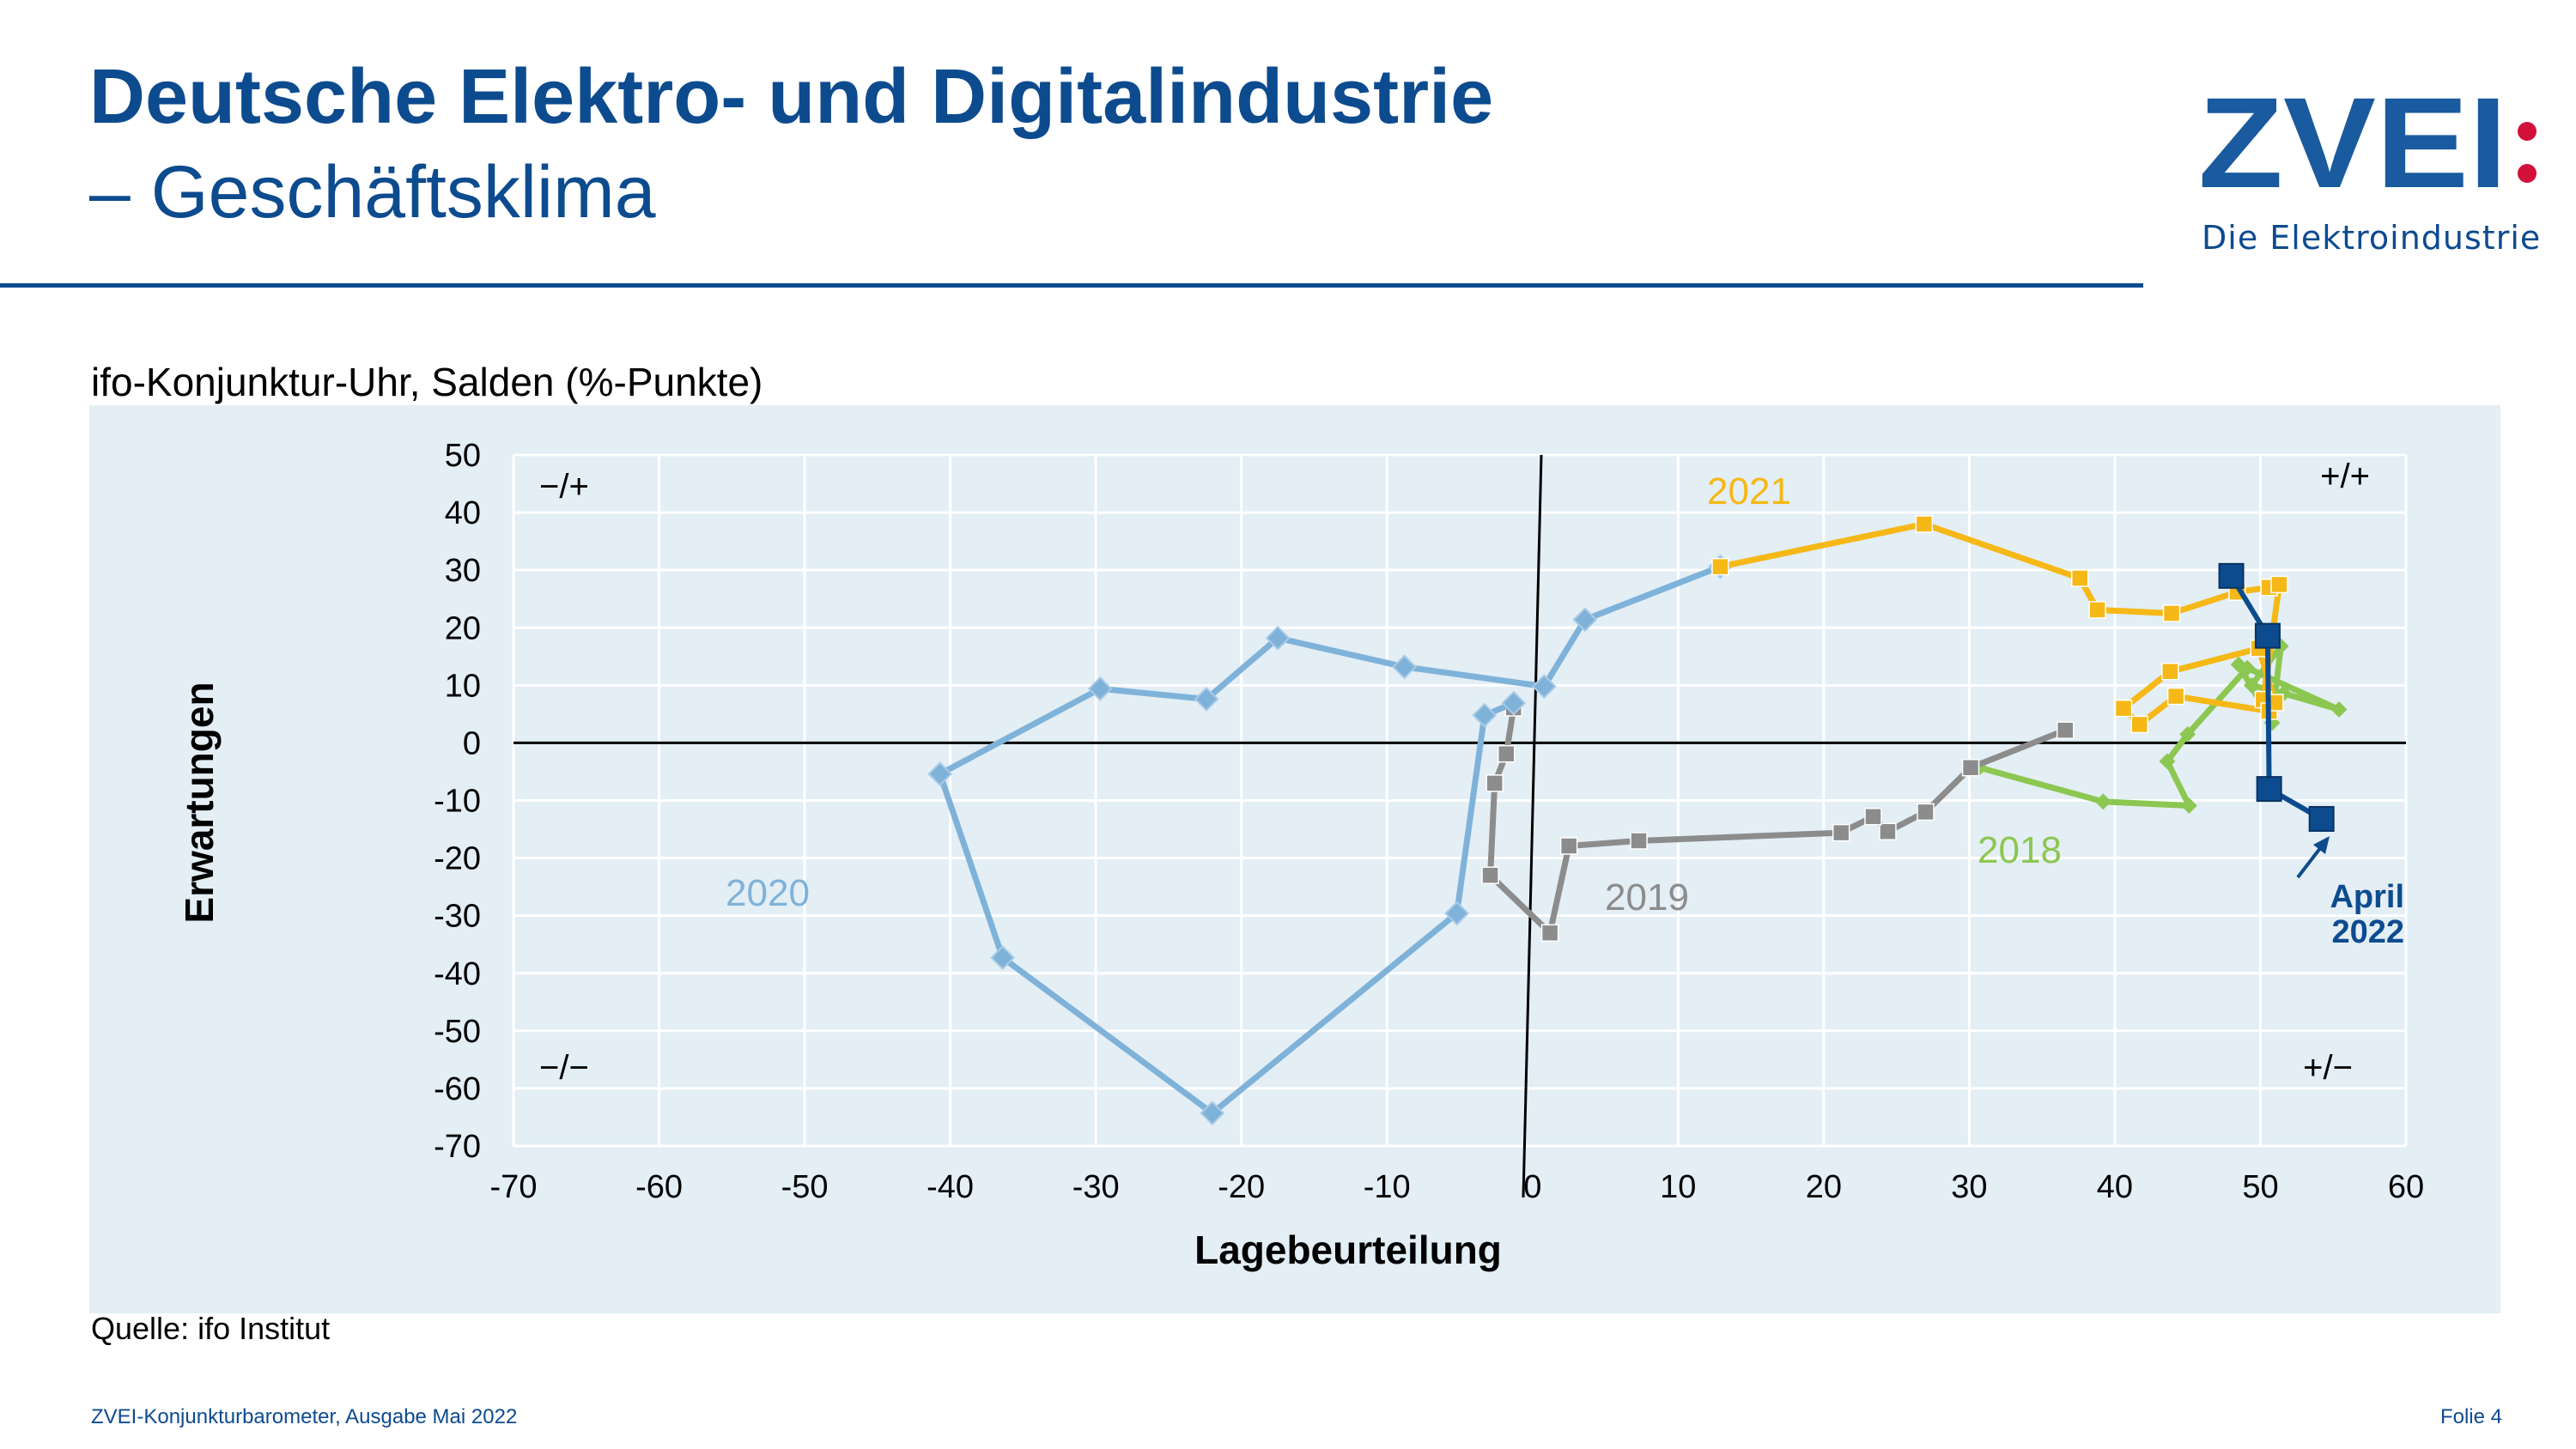  I want to click on x-tick-label: -20, so click(1241, 1187).